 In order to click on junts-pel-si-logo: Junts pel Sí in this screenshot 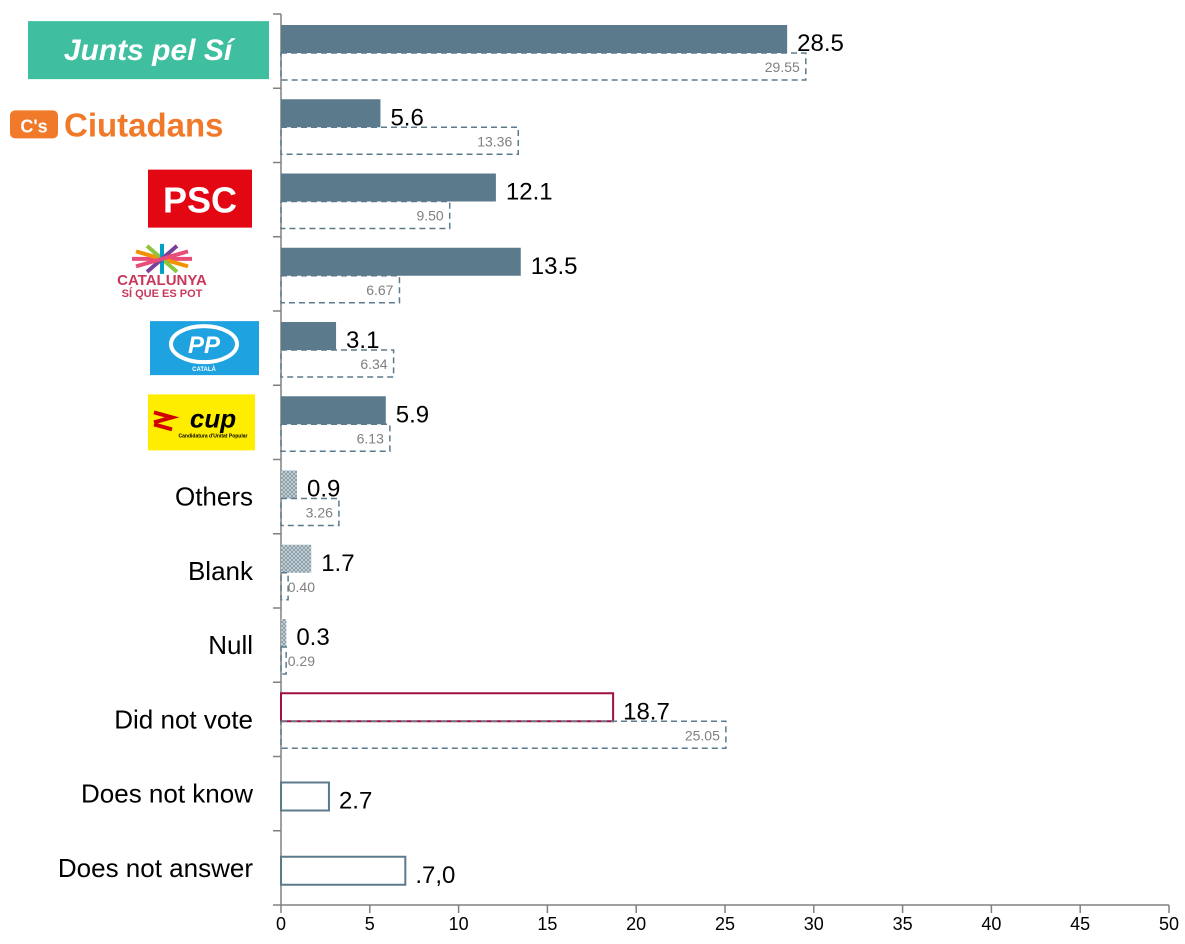, I will do `click(148, 50)`.